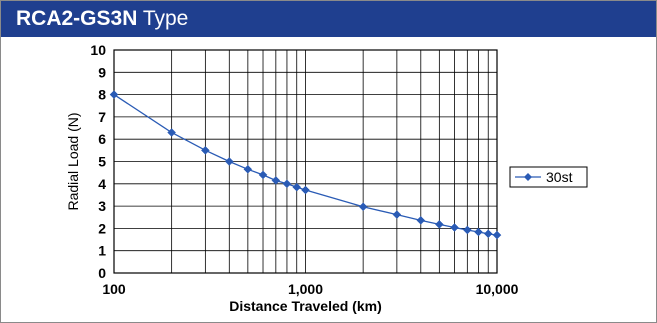  Describe the element at coordinates (102, 139) in the screenshot. I see `y-tick-label: 6` at that location.